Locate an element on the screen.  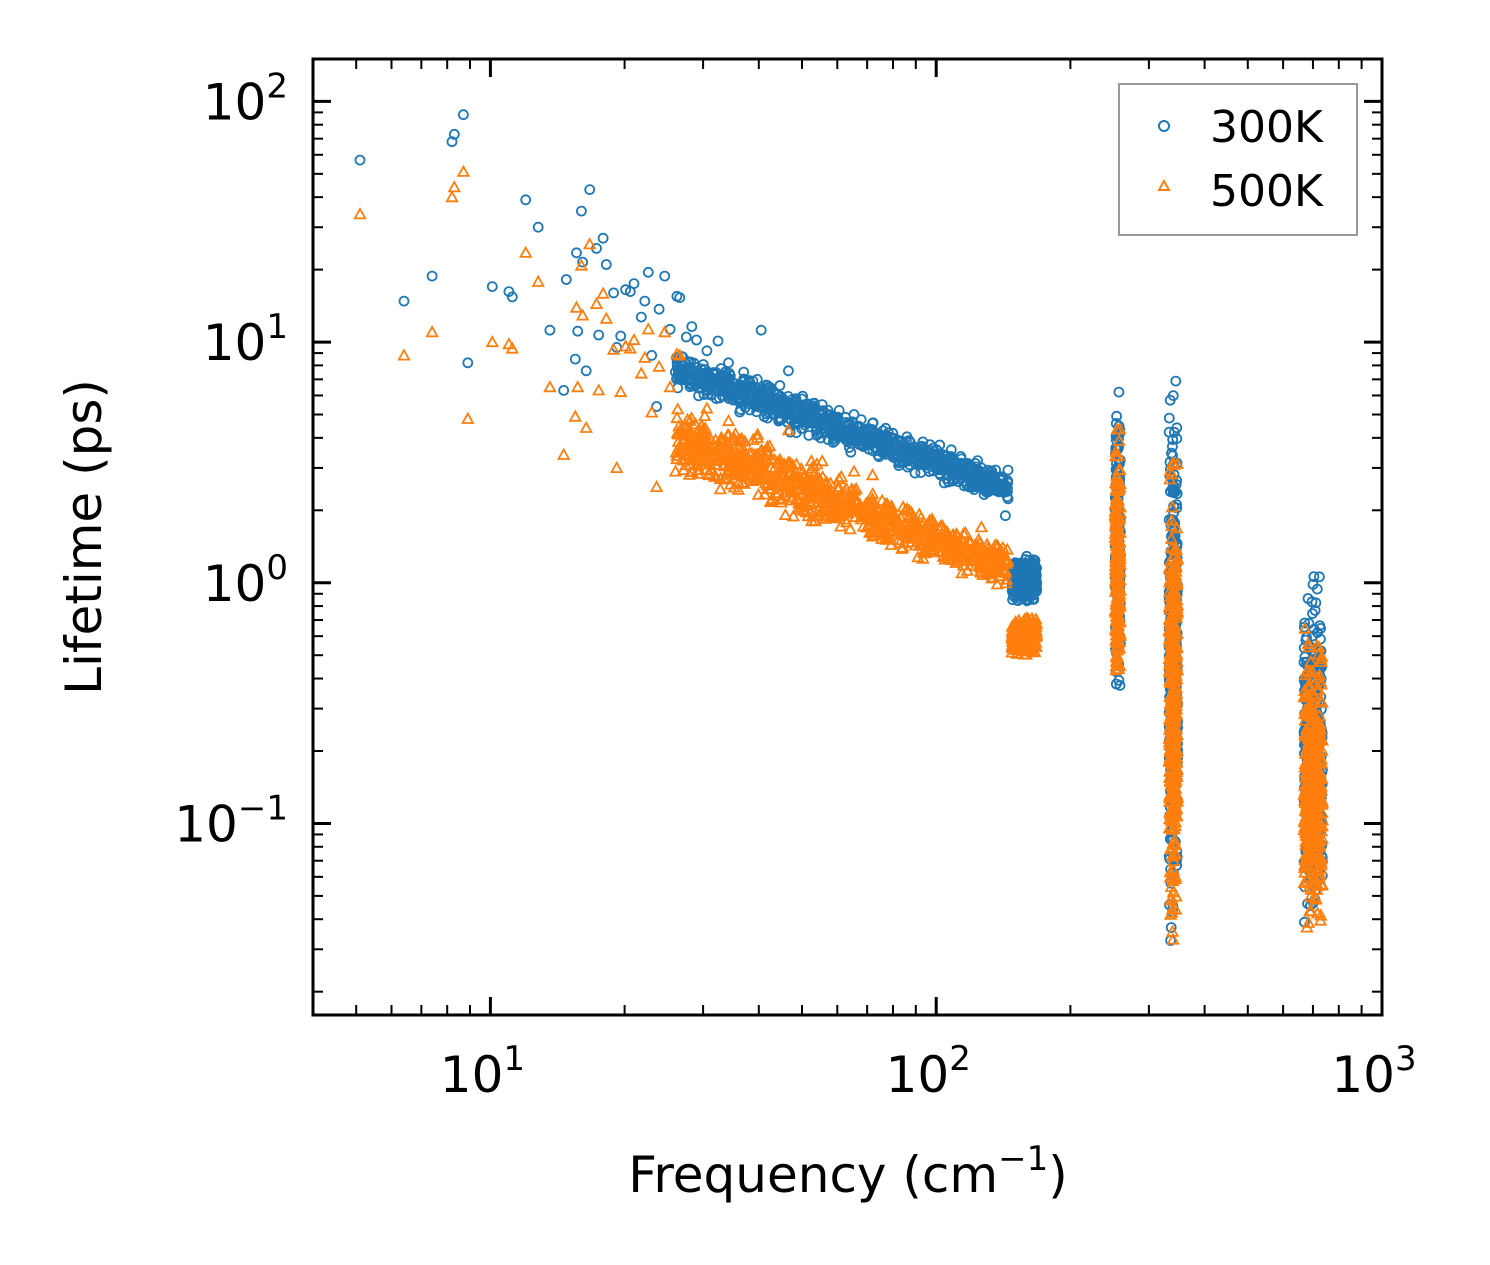
legend-label-300k: 300K is located at coordinates (1267, 127).